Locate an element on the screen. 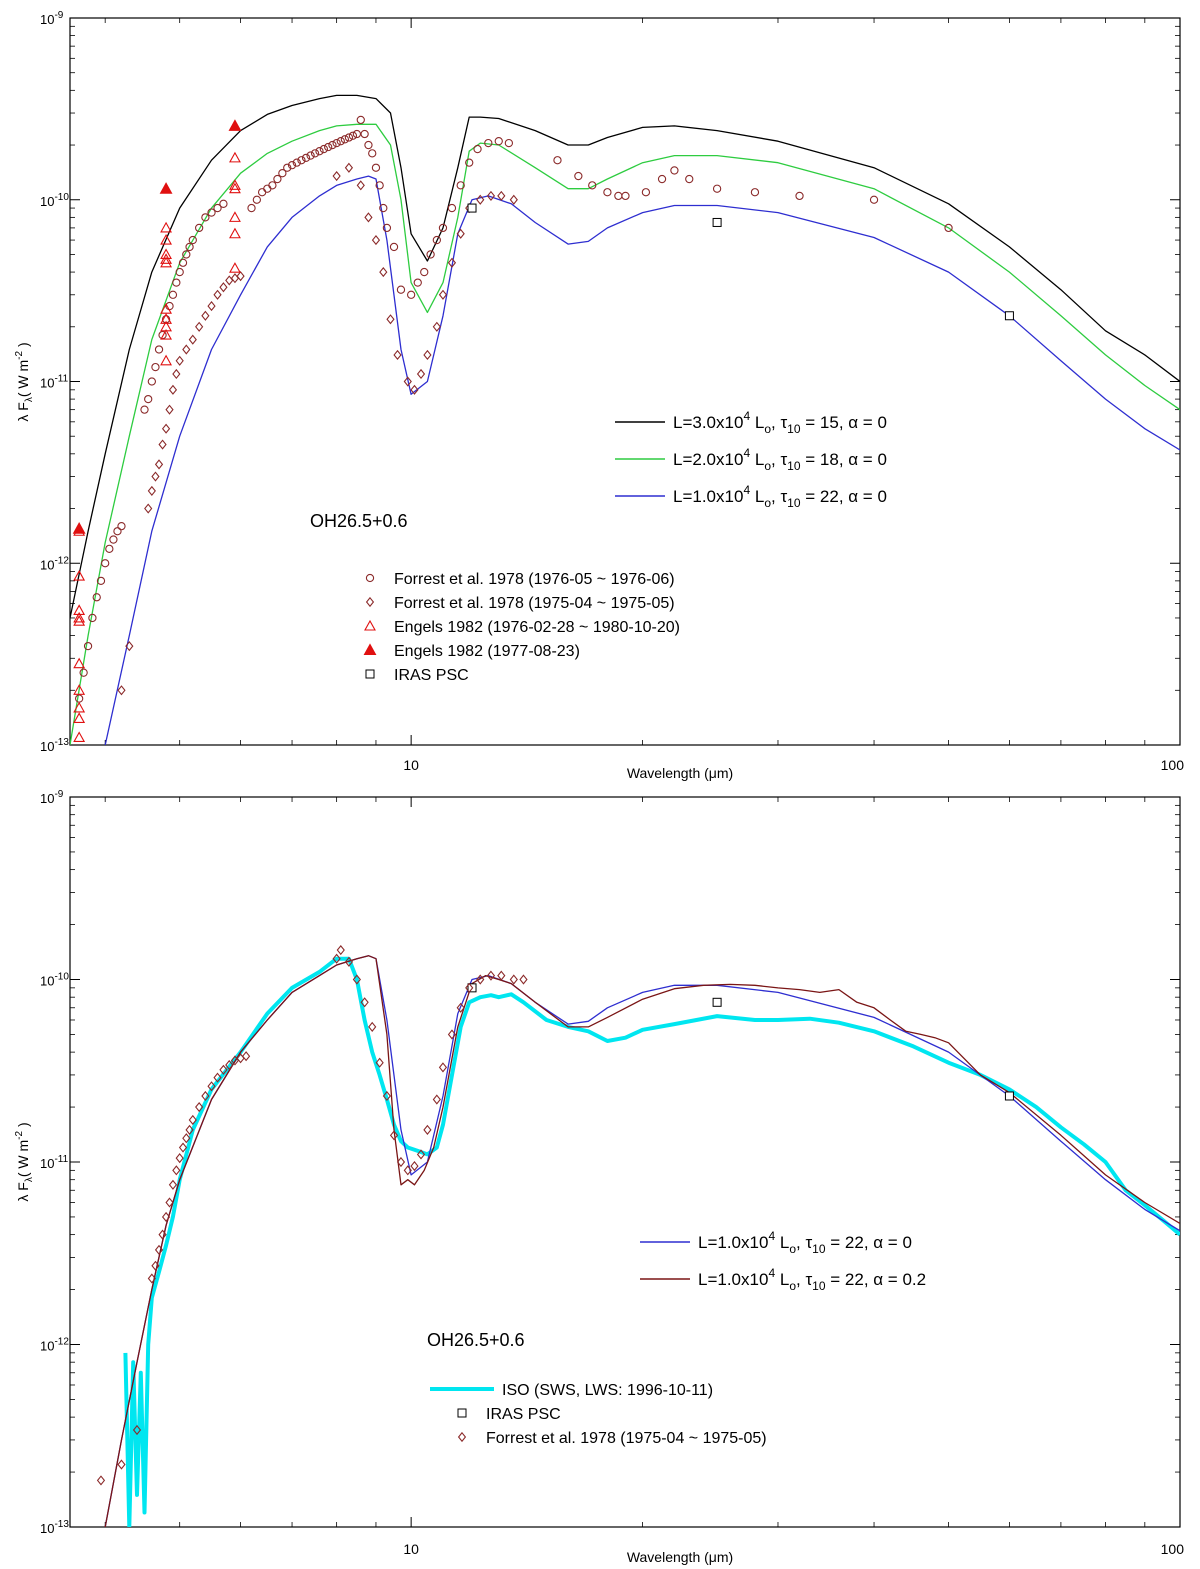 The image size is (1200, 1569). legend-entry-label: L=1.0x104 Lo, τ10 = 22, α = 0 is located at coordinates (780, 496).